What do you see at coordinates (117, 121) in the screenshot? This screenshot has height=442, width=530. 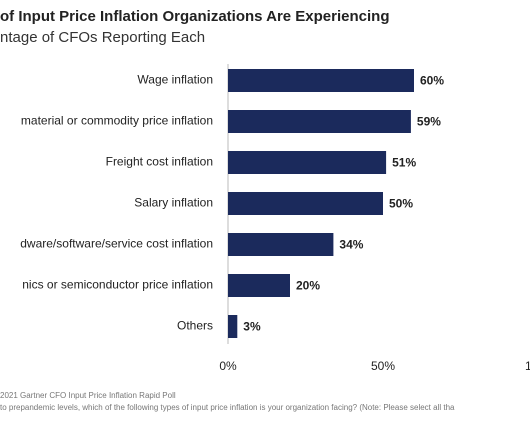 I see `category-label: material or commodity price inflation` at bounding box center [117, 121].